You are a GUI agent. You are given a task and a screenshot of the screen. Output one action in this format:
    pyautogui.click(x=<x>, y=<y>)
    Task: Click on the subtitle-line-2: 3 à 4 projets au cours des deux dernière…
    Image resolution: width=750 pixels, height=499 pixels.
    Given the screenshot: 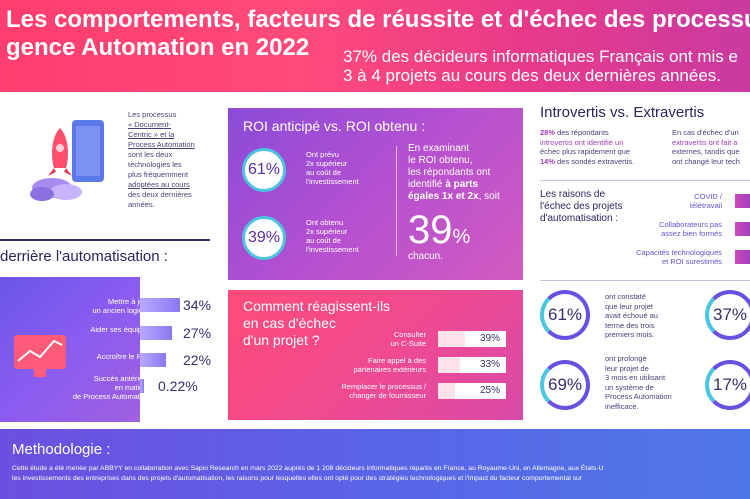 What is the action you would take?
    pyautogui.click(x=532, y=75)
    